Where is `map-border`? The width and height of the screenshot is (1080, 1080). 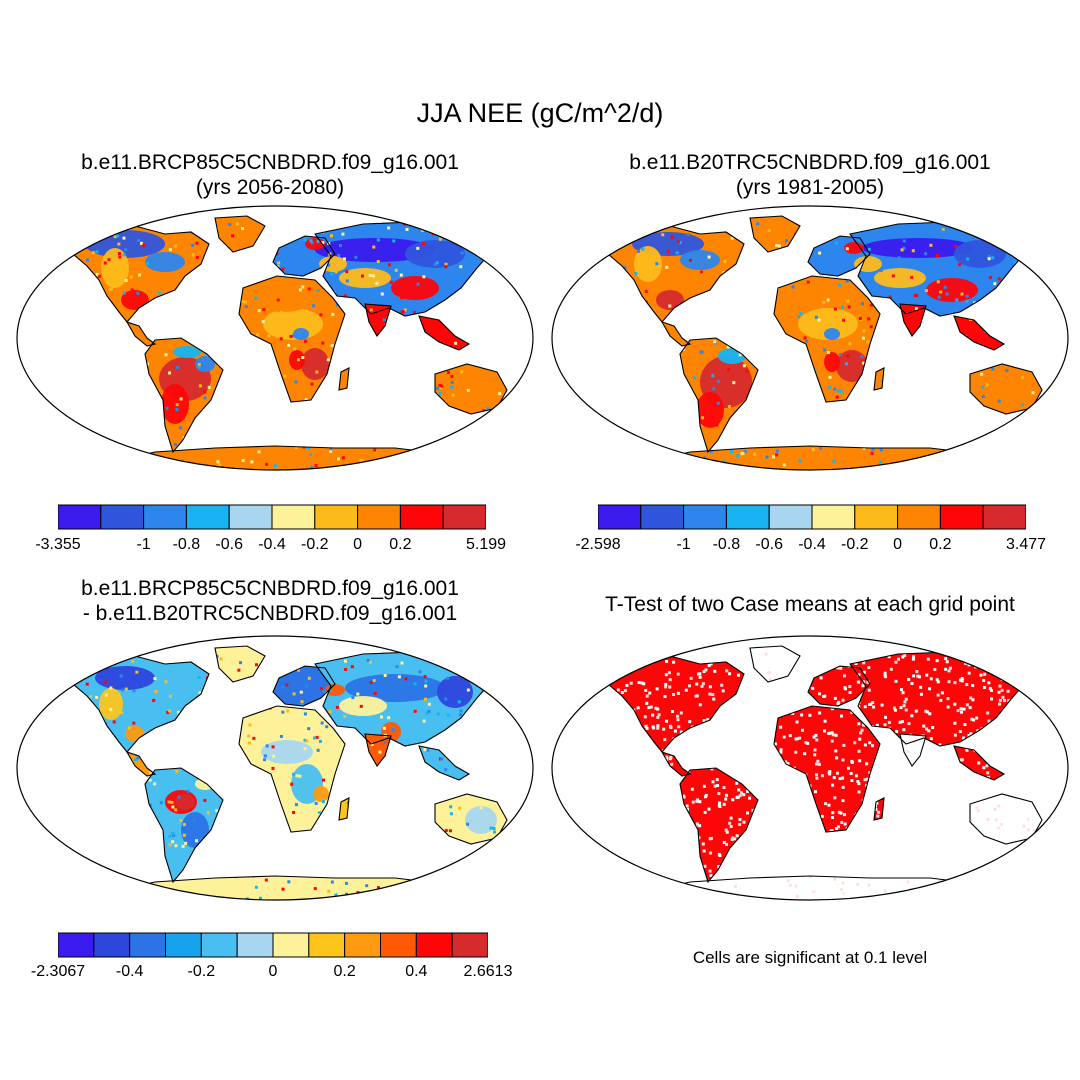
map-border is located at coordinates (810, 768).